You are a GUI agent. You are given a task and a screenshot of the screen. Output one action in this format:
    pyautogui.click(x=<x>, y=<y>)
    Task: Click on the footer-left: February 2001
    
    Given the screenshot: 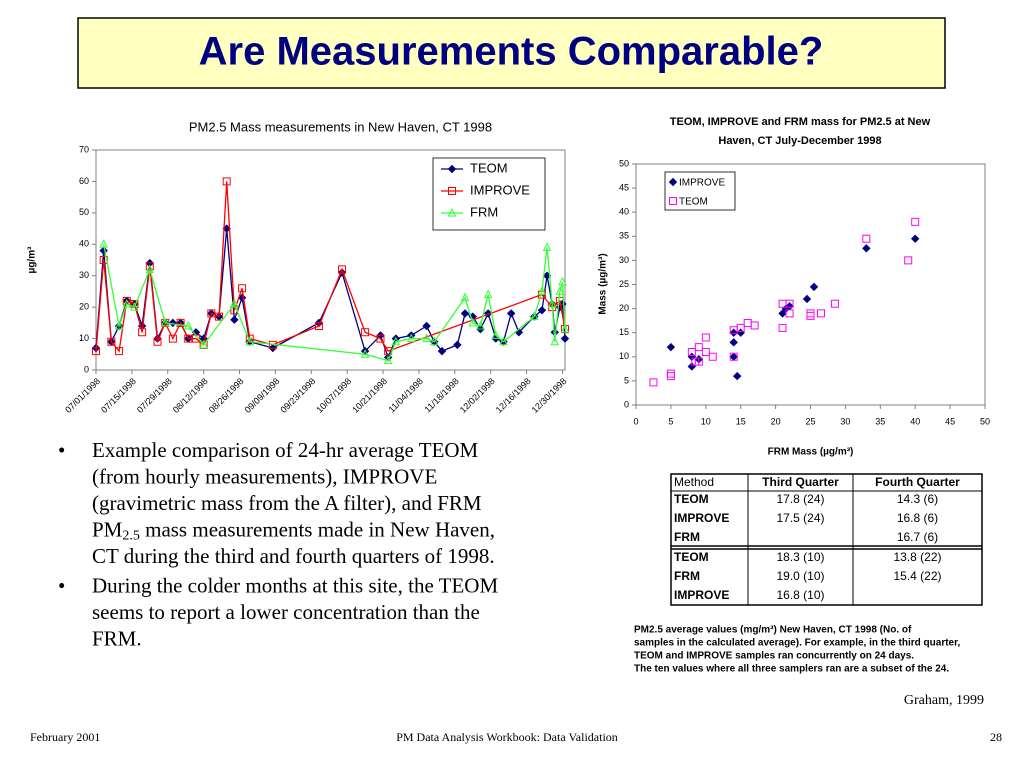 What is the action you would take?
    pyautogui.click(x=65, y=737)
    